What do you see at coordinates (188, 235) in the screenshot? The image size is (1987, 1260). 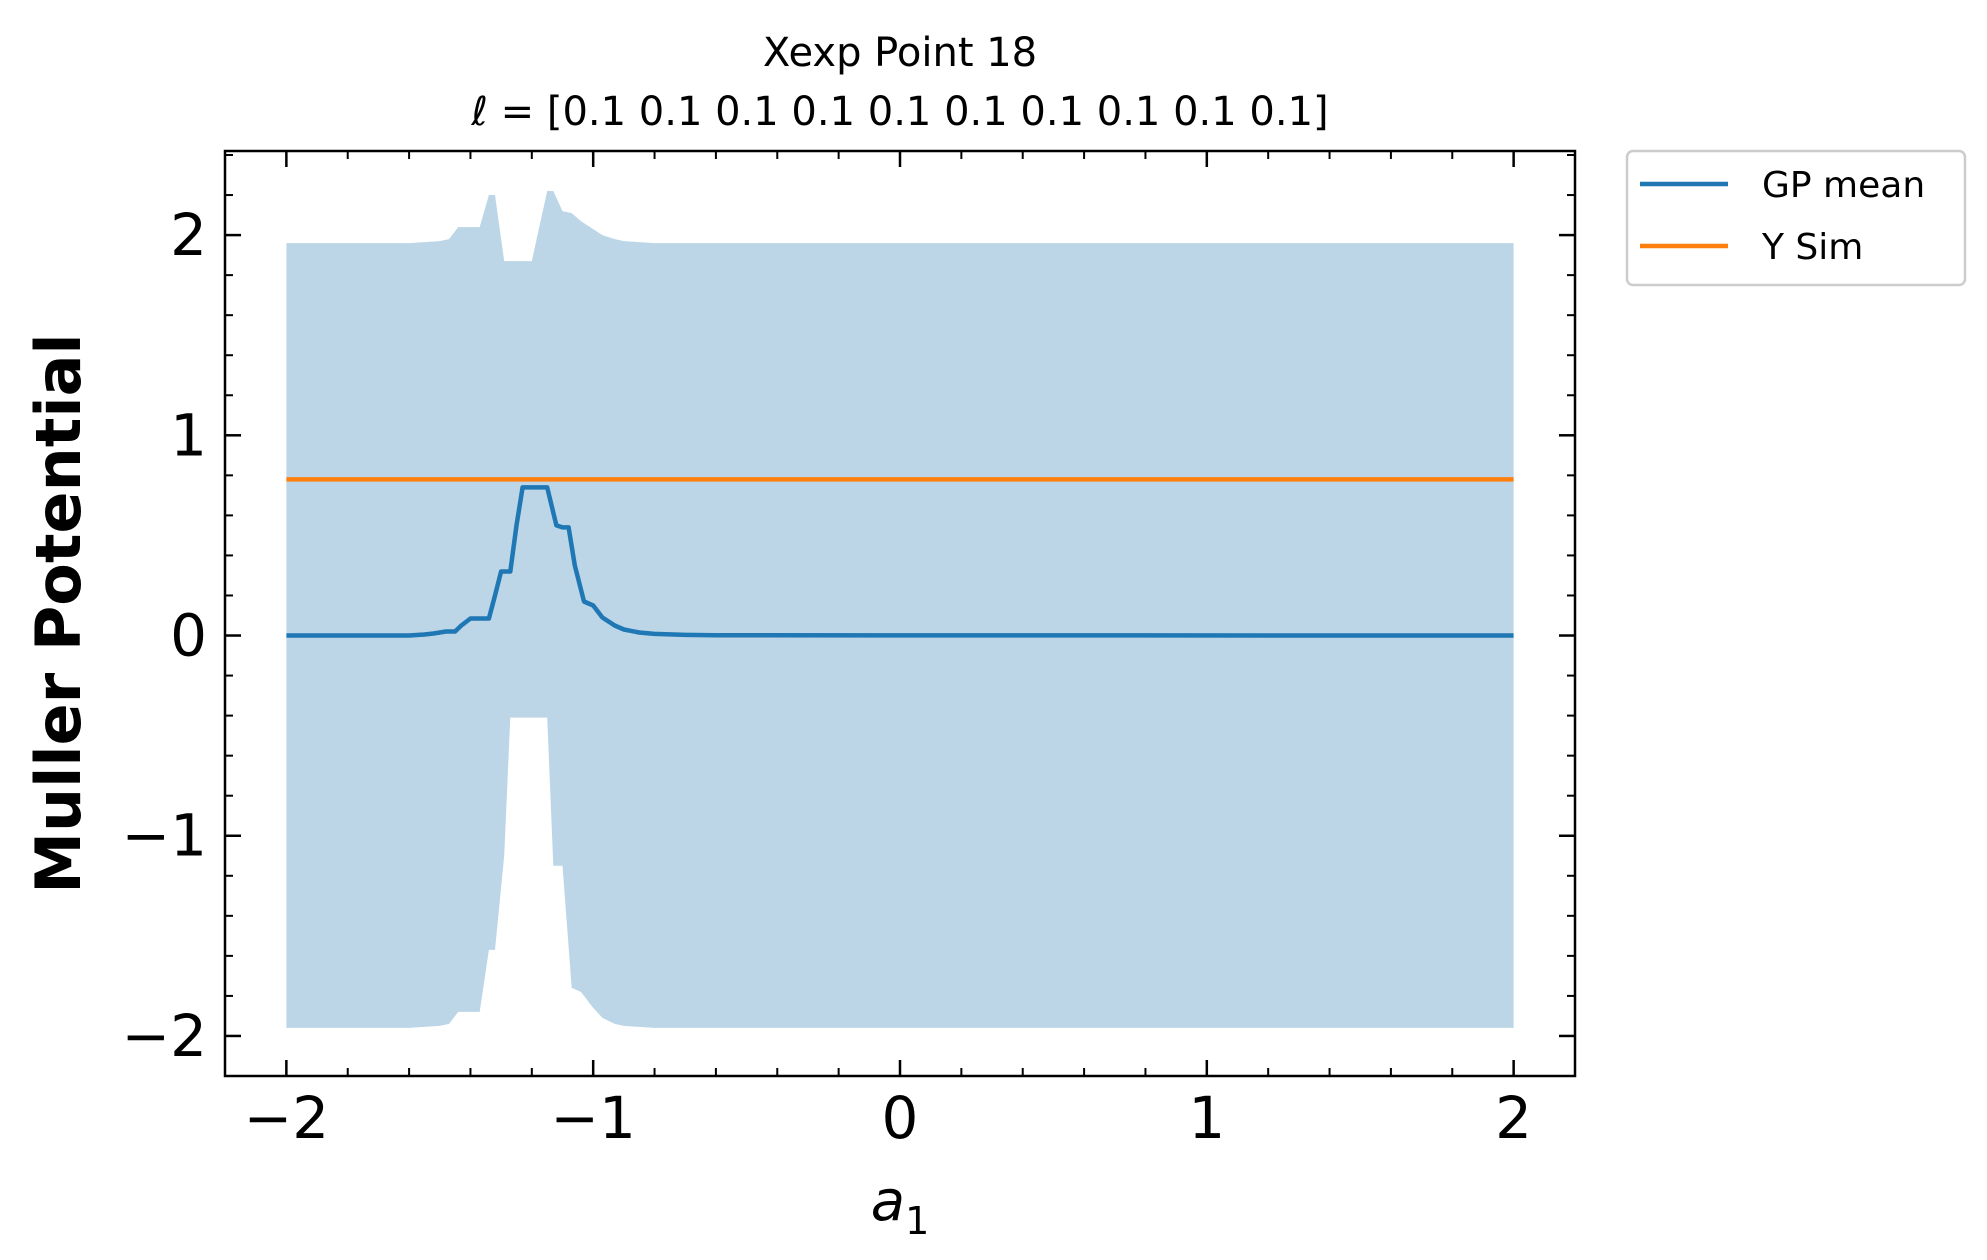 I see `y-tick-label: 2` at bounding box center [188, 235].